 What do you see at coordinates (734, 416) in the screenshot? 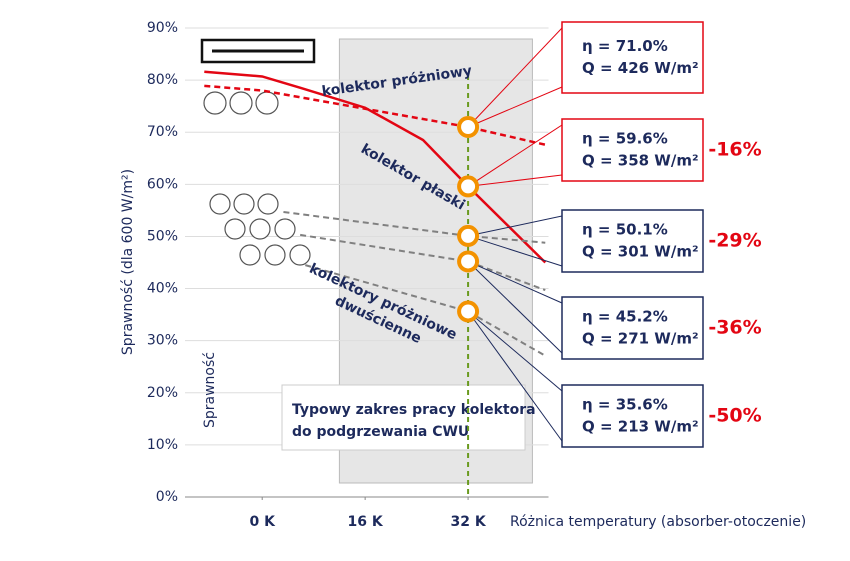
I see `change-label: -50%` at bounding box center [734, 416].